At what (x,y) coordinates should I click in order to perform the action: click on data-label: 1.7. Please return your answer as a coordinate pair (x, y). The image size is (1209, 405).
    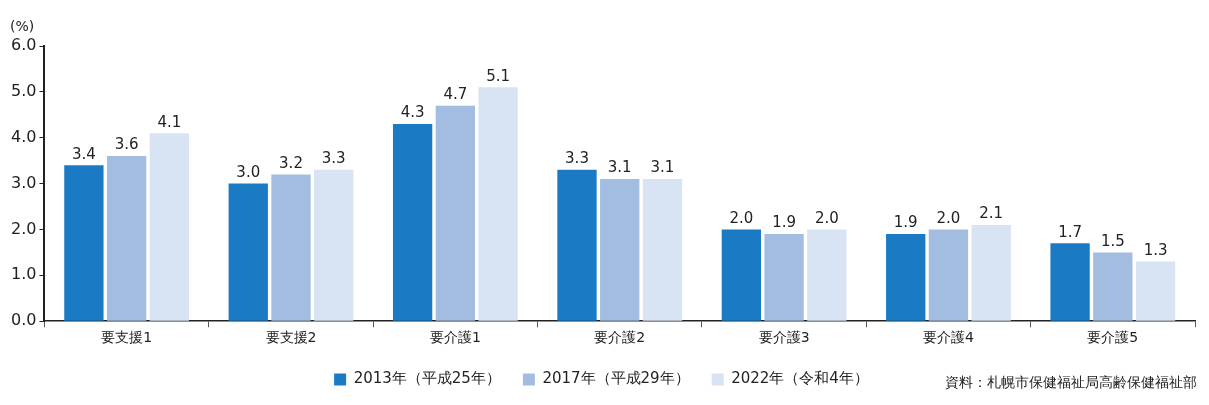
    Looking at the image, I should click on (1070, 231).